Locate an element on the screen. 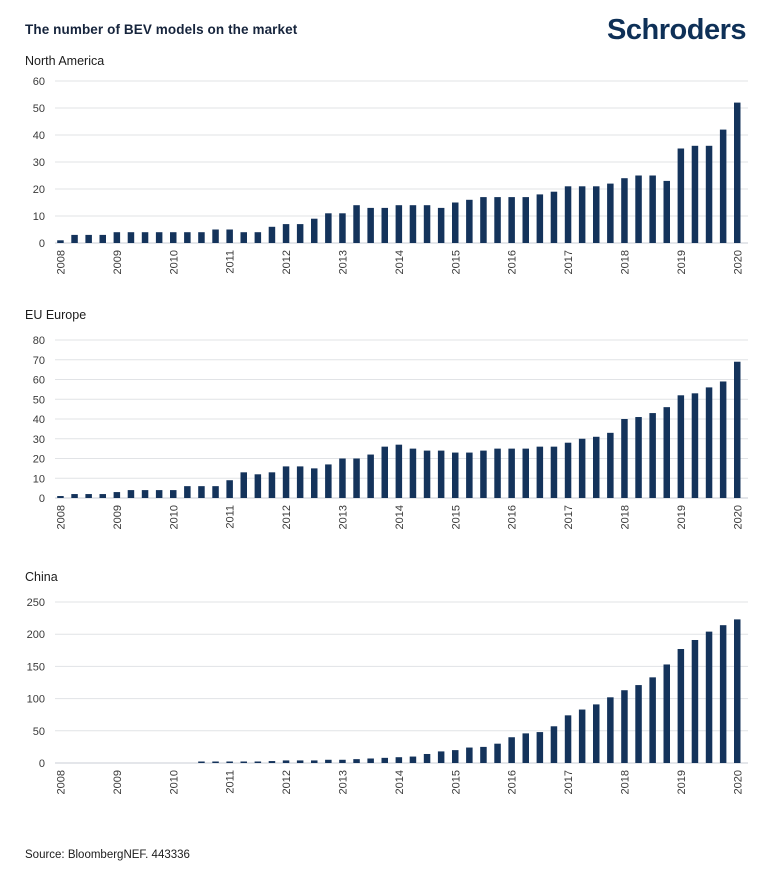  chart-title-eu-europe: EU Europe is located at coordinates (56, 315).